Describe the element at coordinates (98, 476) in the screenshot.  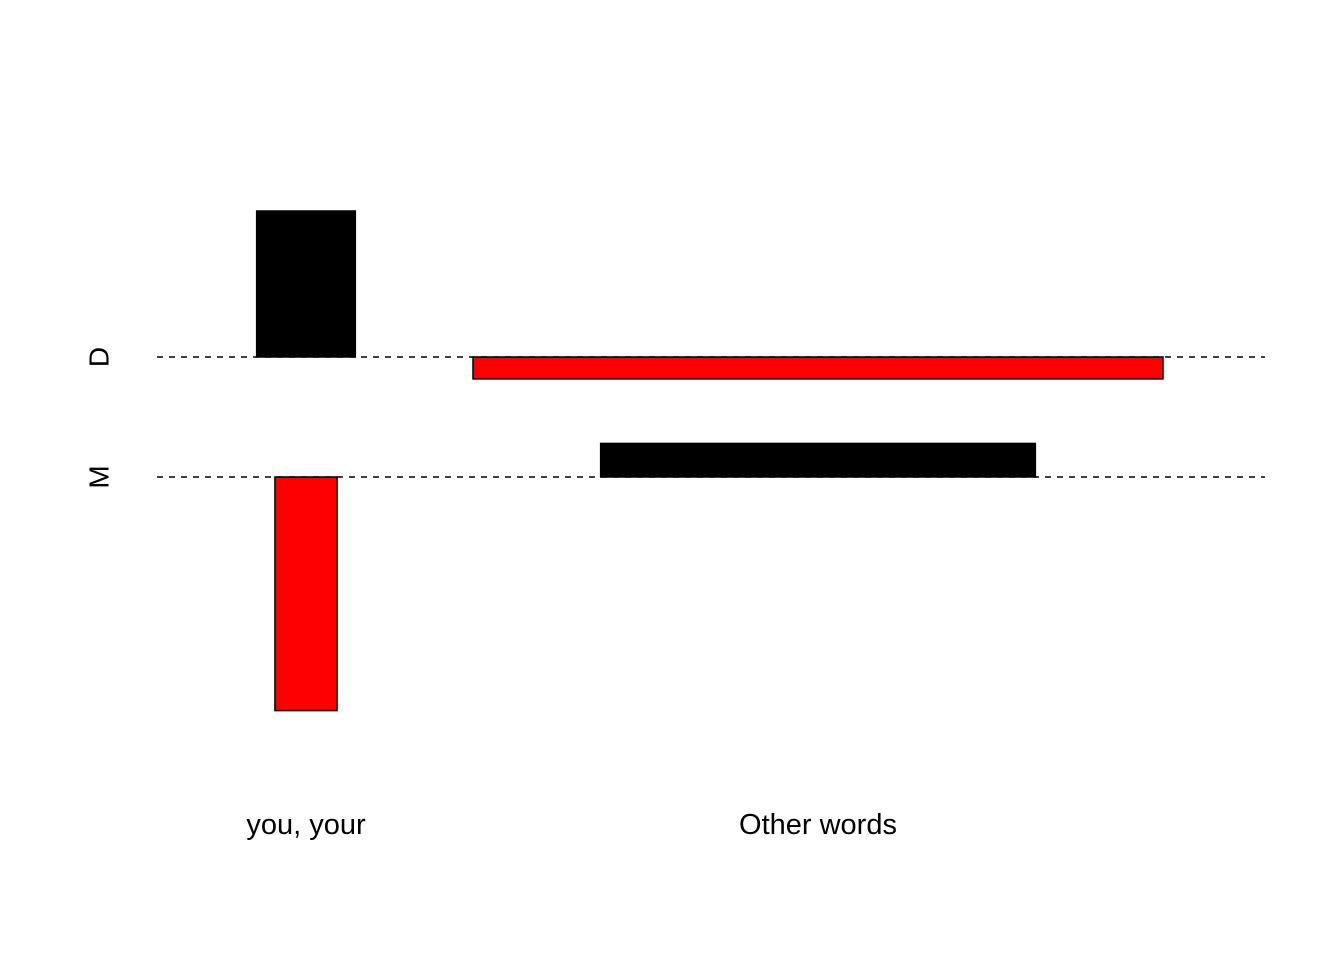
I see `row-label-m: M` at that location.